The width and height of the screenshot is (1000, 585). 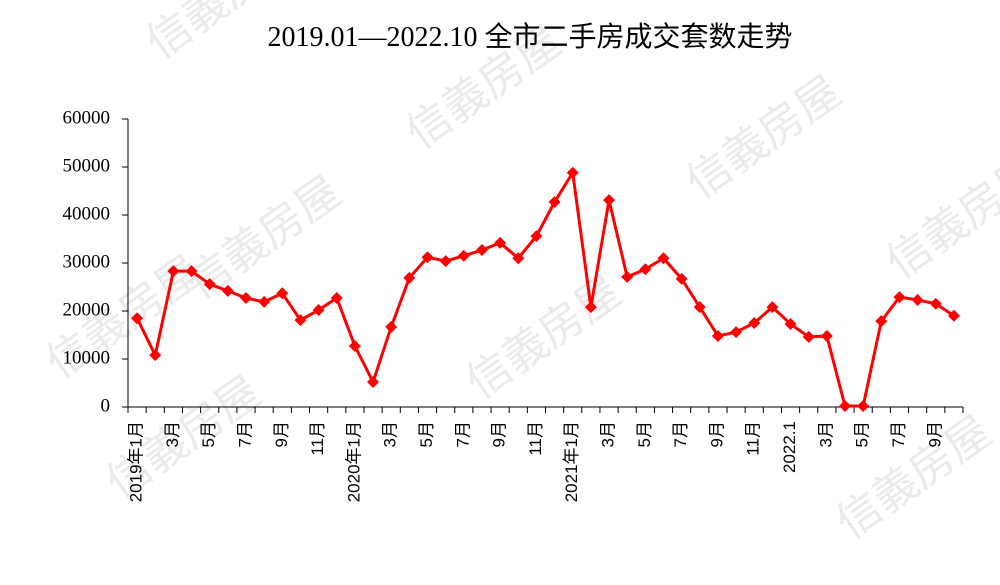 I want to click on y-tick-label: 60000, so click(x=87, y=117).